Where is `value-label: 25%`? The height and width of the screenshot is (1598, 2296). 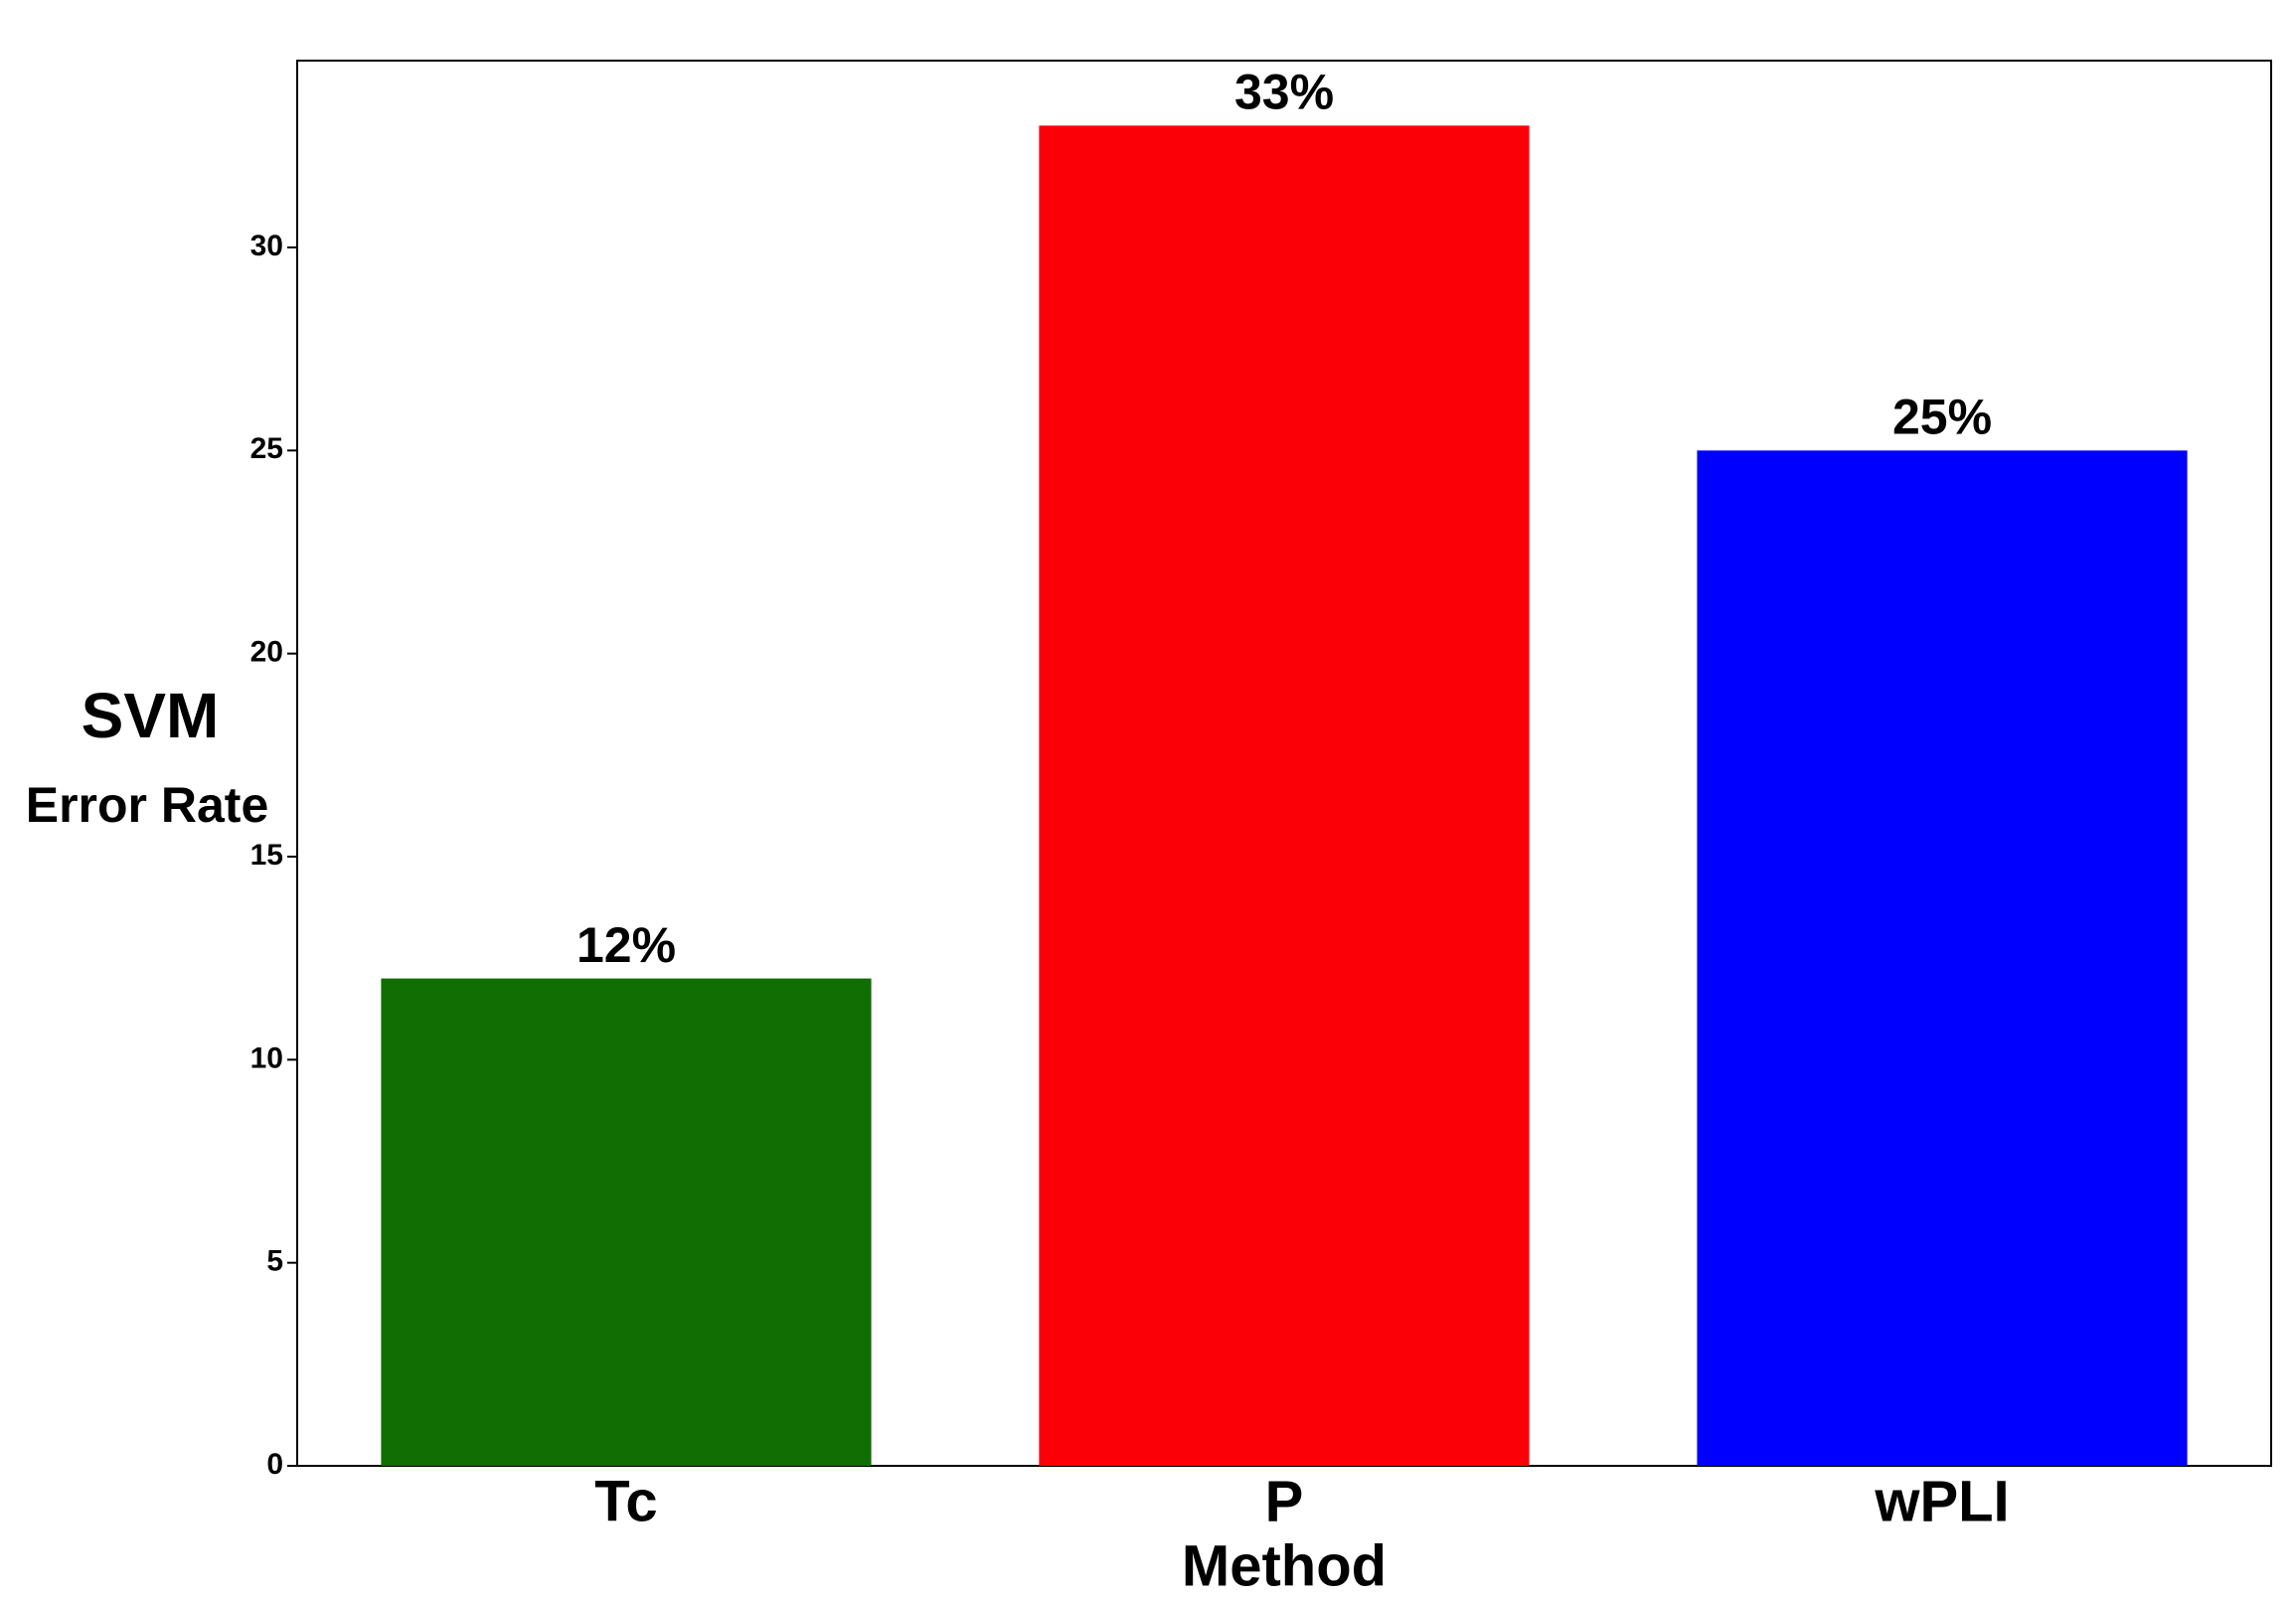 value-label: 25% is located at coordinates (1942, 417).